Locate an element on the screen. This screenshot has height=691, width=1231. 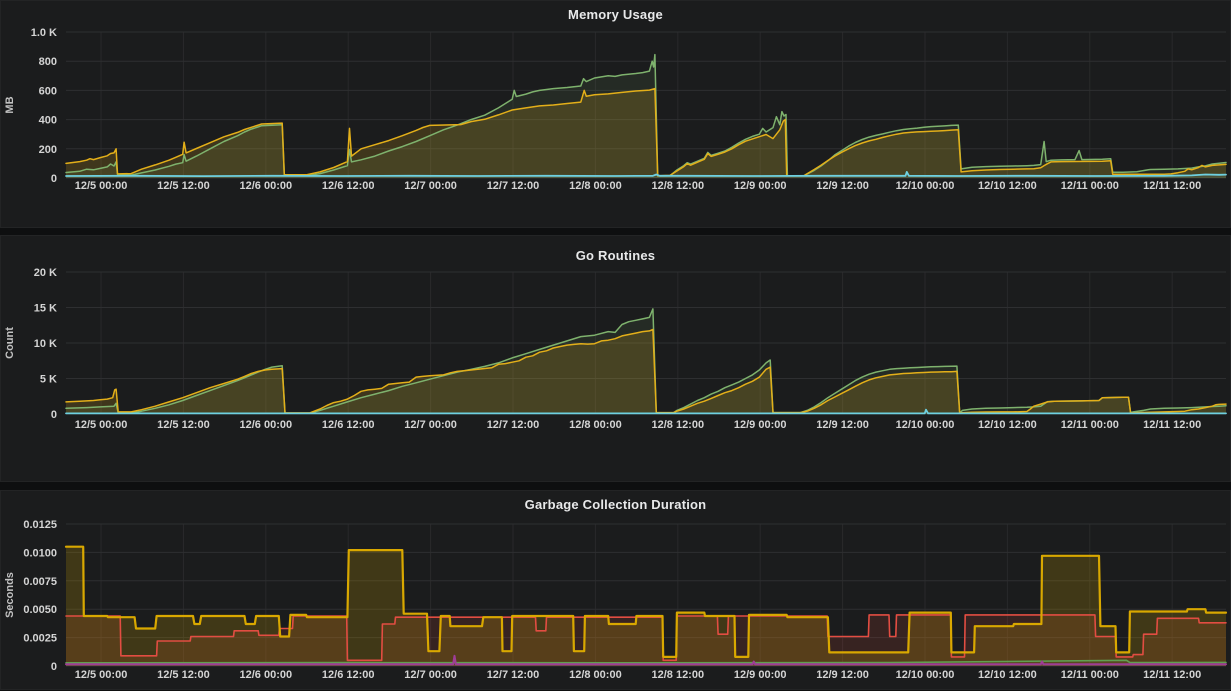
series-green-line is located at coordinates (646, 661).